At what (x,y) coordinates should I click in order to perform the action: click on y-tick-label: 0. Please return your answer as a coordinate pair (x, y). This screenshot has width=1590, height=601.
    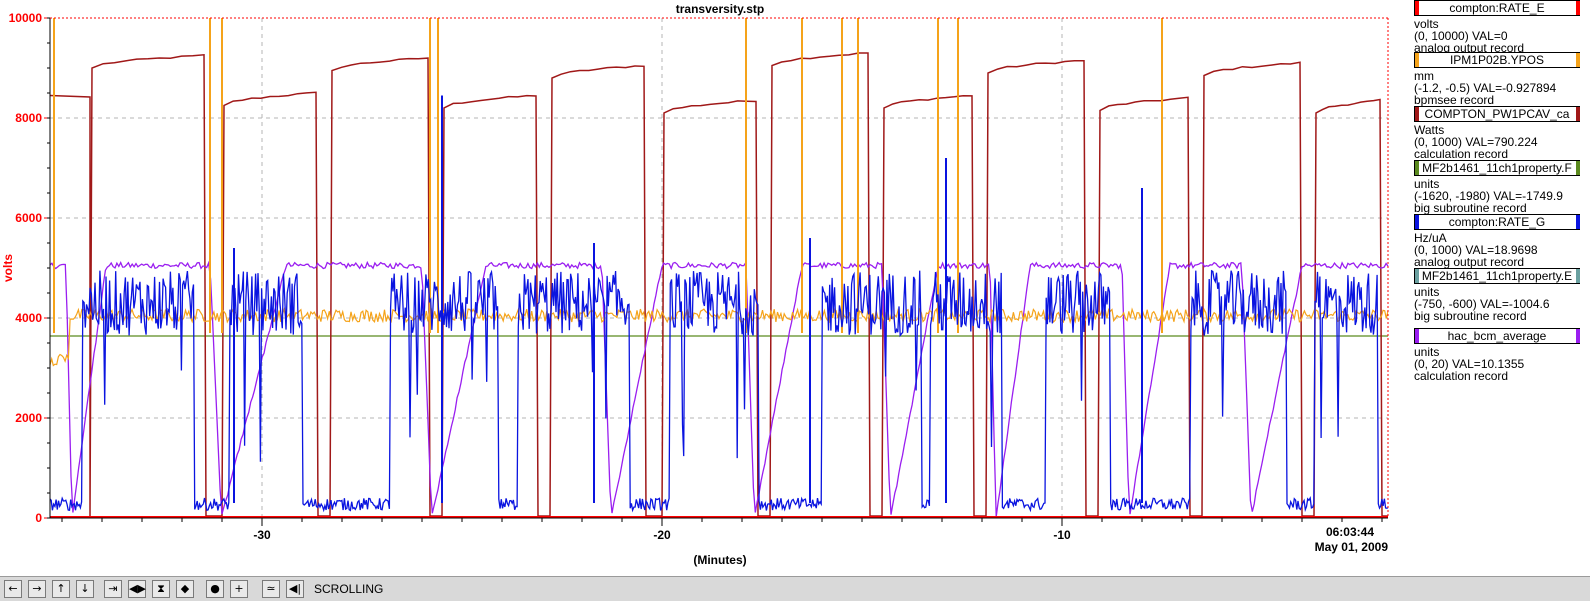
    Looking at the image, I should click on (38, 518).